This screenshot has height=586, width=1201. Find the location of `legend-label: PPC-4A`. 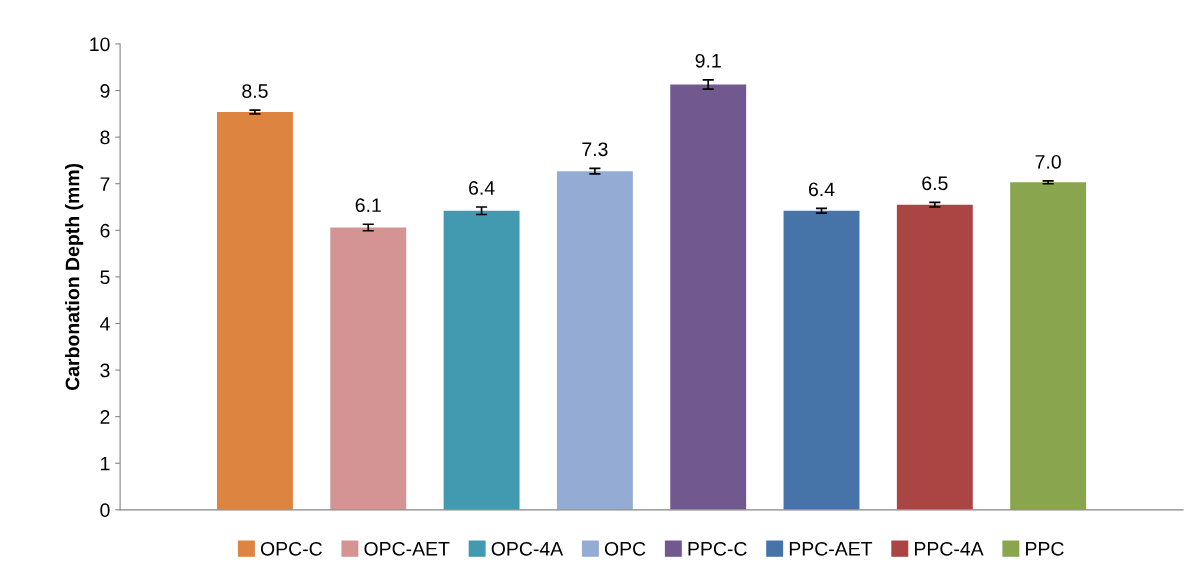

legend-label: PPC-4A is located at coordinates (949, 548).